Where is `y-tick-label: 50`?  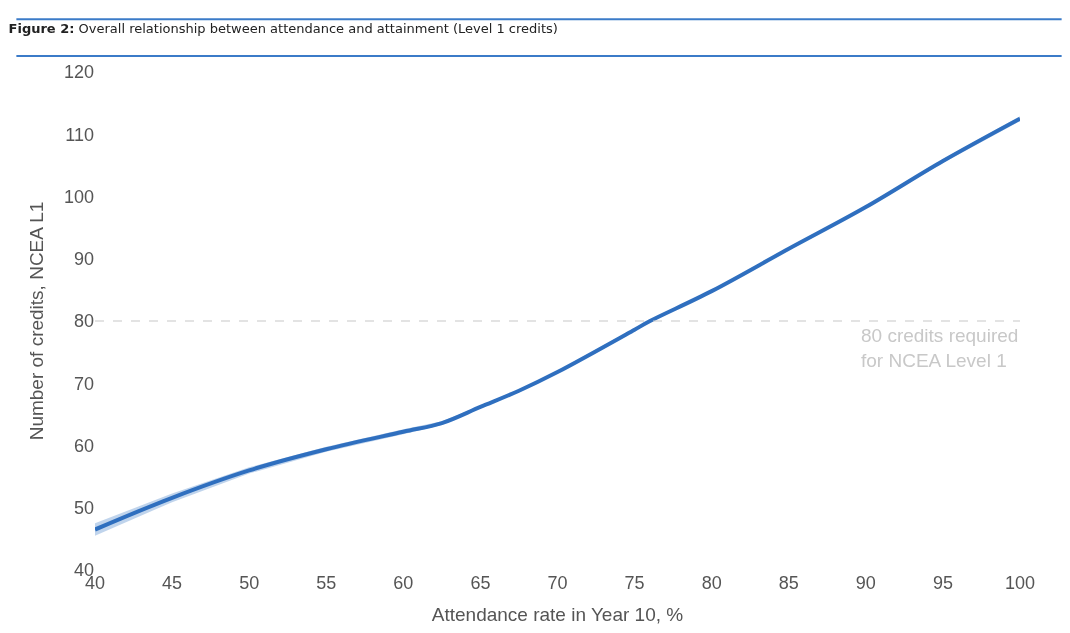 y-tick-label: 50 is located at coordinates (83, 508).